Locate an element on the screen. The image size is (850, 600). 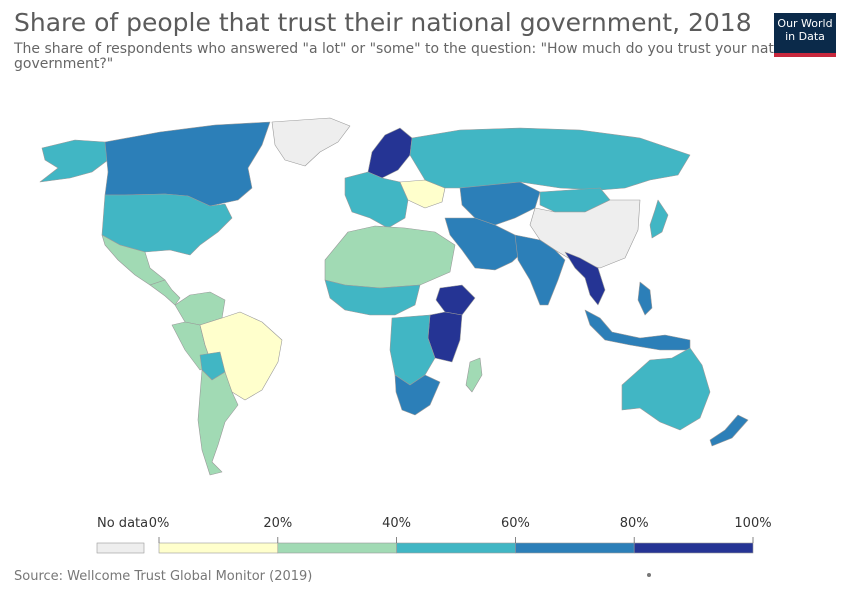
map-legend: No data 0% 20% 40% 60% 80% 100% is located at coordinates (434, 535).